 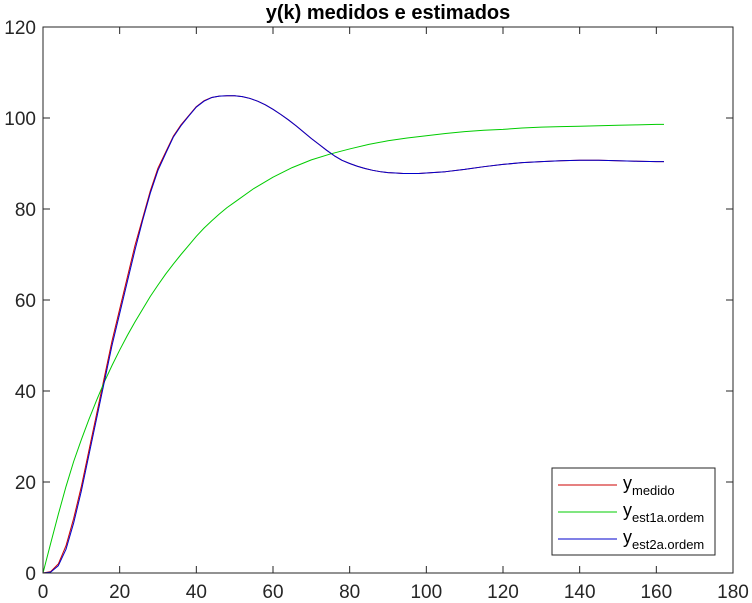 What do you see at coordinates (272, 592) in the screenshot?
I see `x-tick-label: 60` at bounding box center [272, 592].